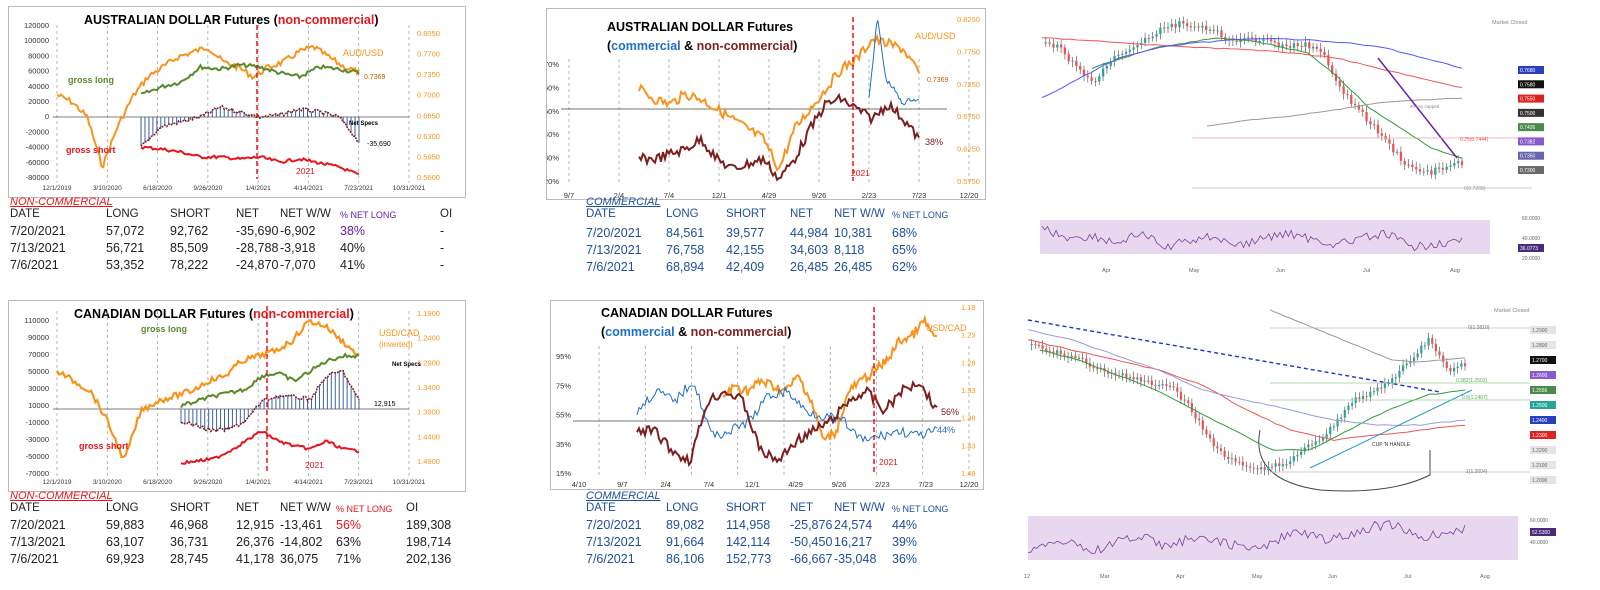 The image size is (1600, 590). I want to click on price-tag-label: 0.7580, so click(1528, 85).